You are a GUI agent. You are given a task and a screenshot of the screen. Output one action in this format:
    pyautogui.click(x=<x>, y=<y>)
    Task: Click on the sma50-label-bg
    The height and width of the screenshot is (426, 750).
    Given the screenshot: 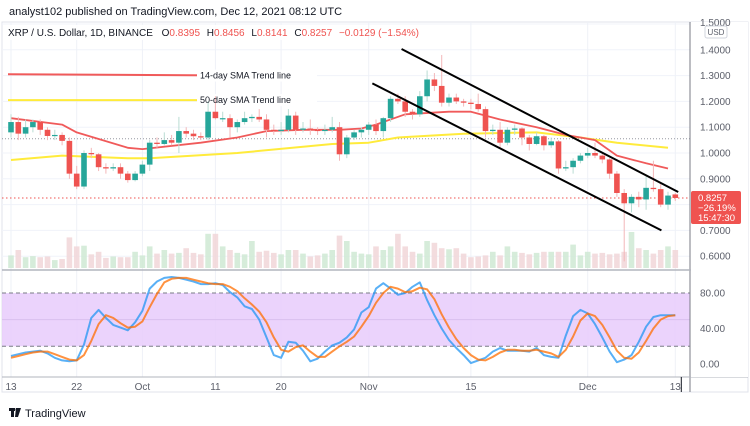 What is the action you would take?
    pyautogui.click(x=257, y=100)
    